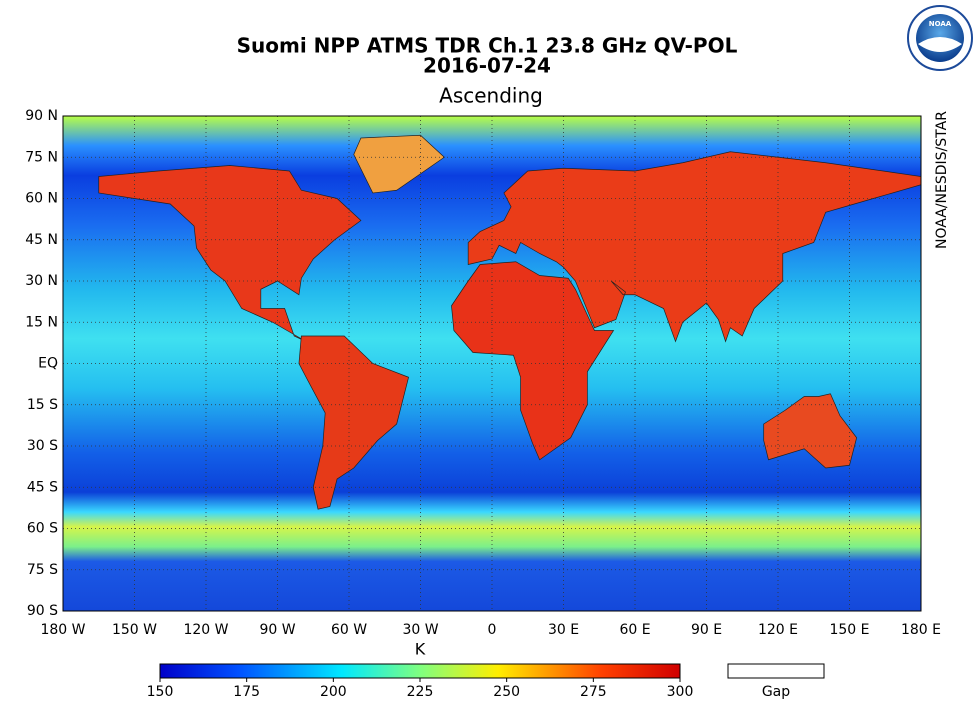 This screenshot has width=976, height=708. Describe the element at coordinates (487, 66) in the screenshot. I see `date: 2016-07-24` at that location.